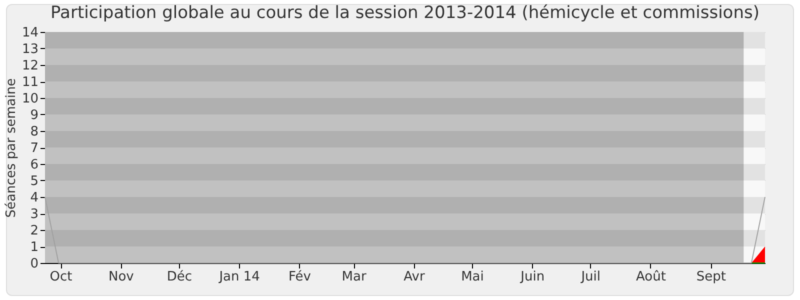 The image size is (800, 300). What do you see at coordinates (405, 13) in the screenshot?
I see `chart-title: Participation globale au cours de la session 2013-2014 (hémicycle et commissions)` at bounding box center [405, 13].